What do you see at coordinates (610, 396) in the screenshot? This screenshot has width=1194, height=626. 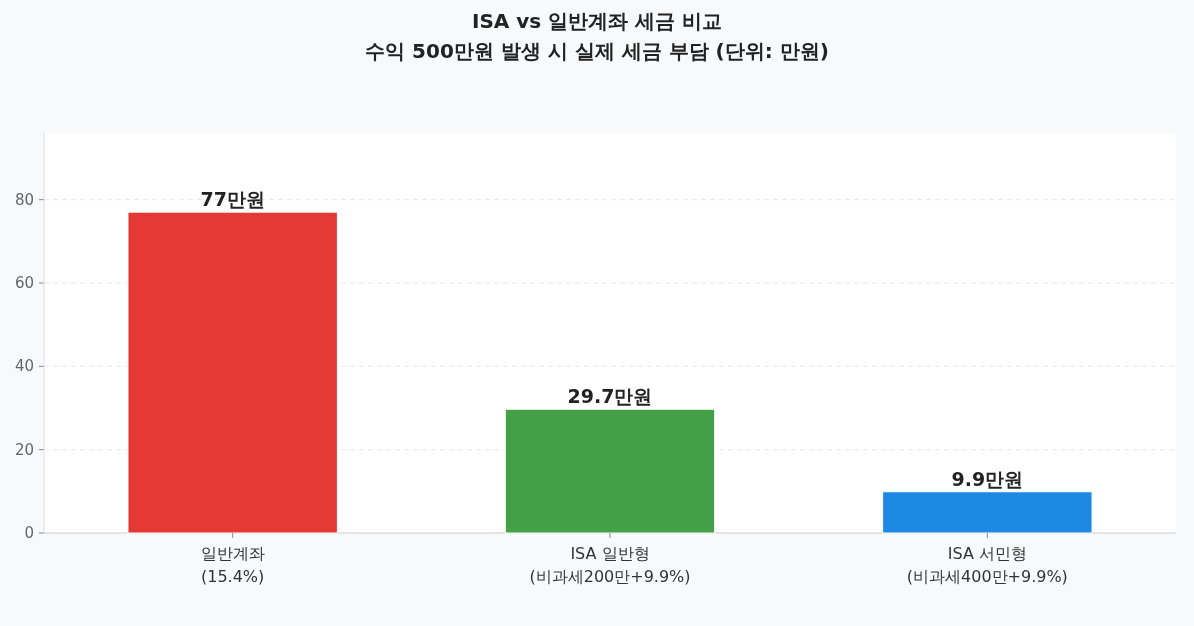 I see `data-label: 29.7만원` at bounding box center [610, 396].